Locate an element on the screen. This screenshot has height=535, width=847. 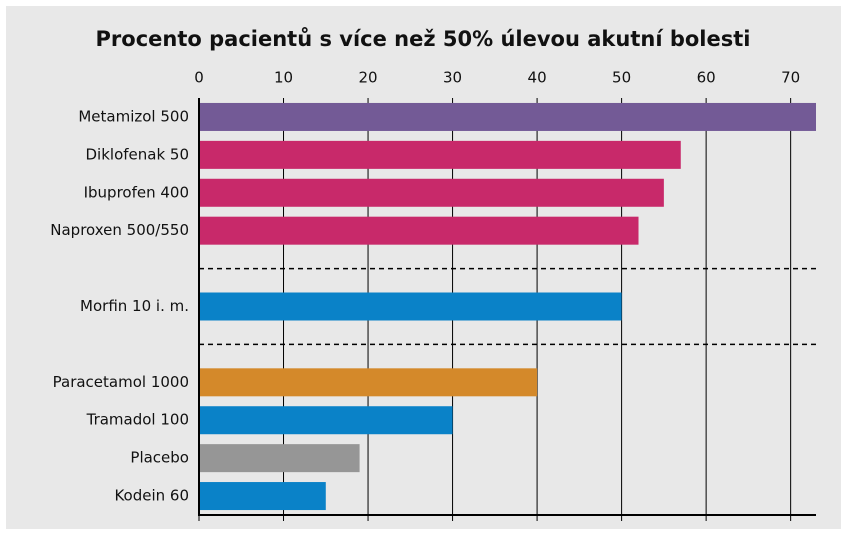
y-tick-label: Morfin 10 i. m. is located at coordinates (134, 306).